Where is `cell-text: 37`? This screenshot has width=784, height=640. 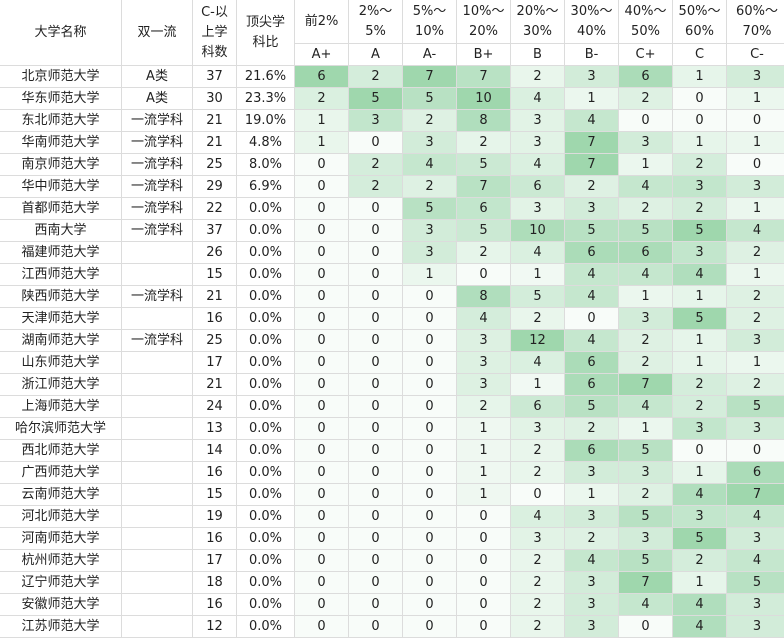
cell-text: 37 is located at coordinates (214, 76).